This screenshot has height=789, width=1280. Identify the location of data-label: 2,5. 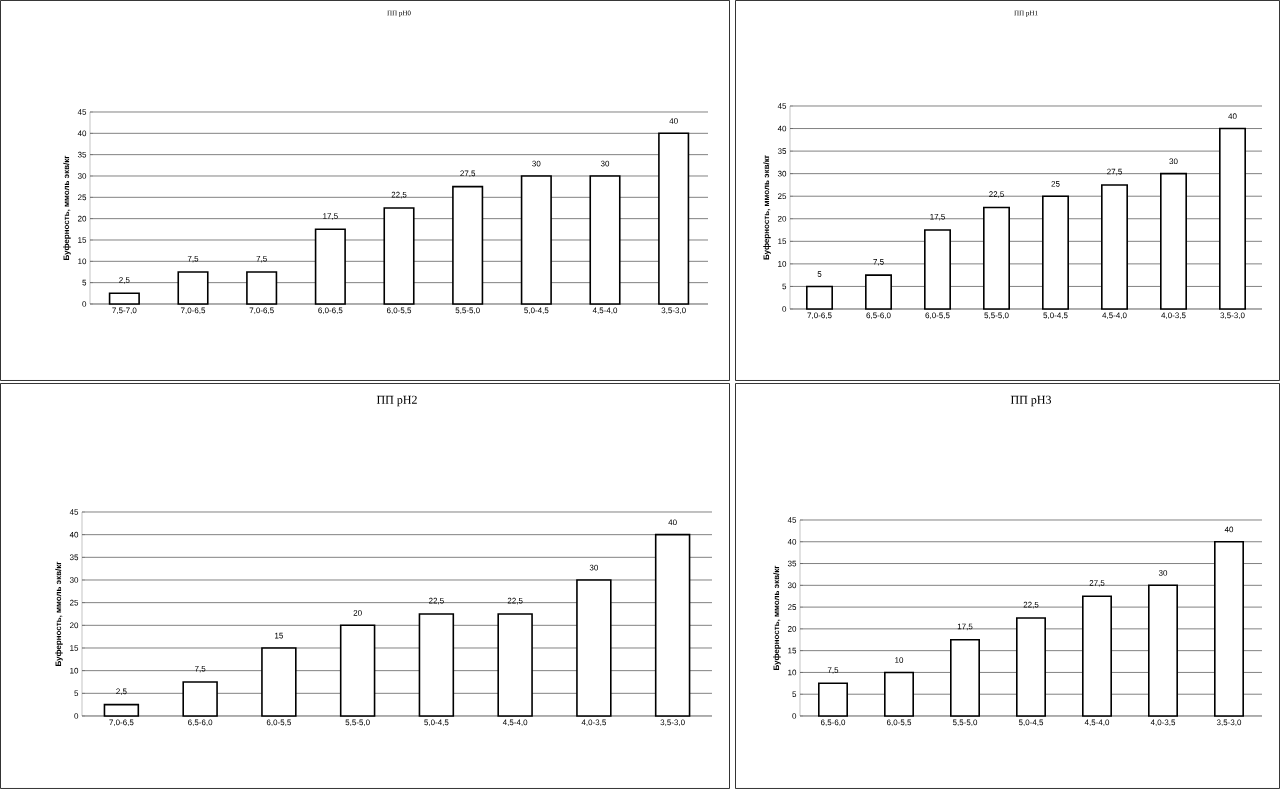
(124, 280).